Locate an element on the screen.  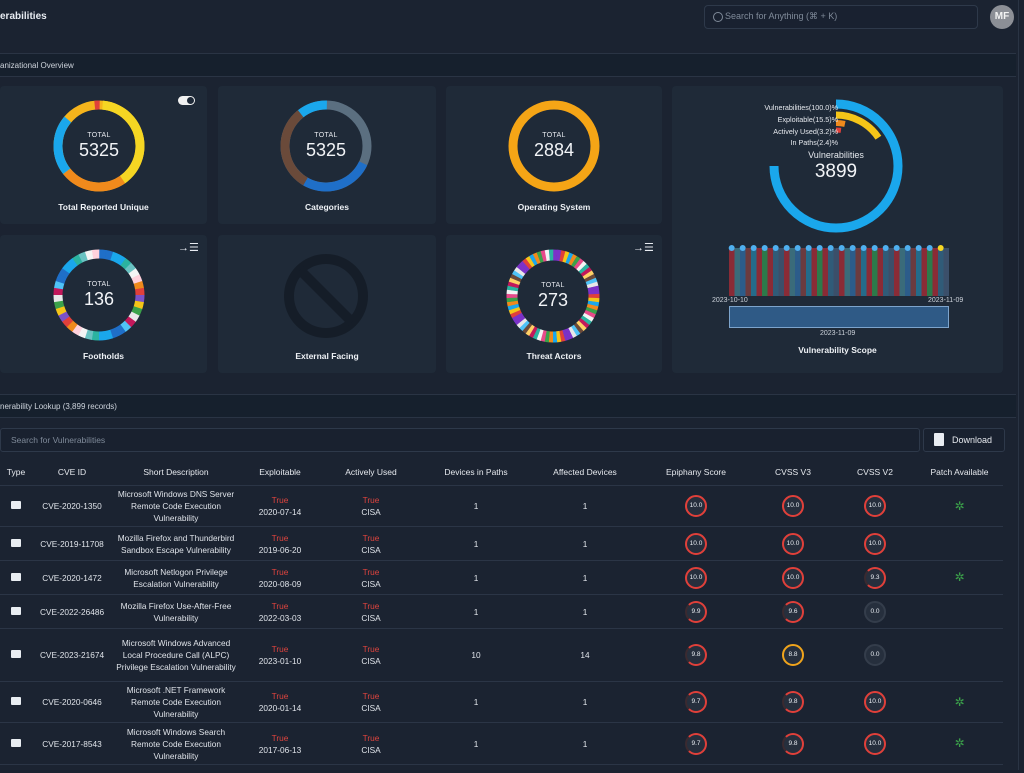
card-label: Footholds is located at coordinates (103, 356).